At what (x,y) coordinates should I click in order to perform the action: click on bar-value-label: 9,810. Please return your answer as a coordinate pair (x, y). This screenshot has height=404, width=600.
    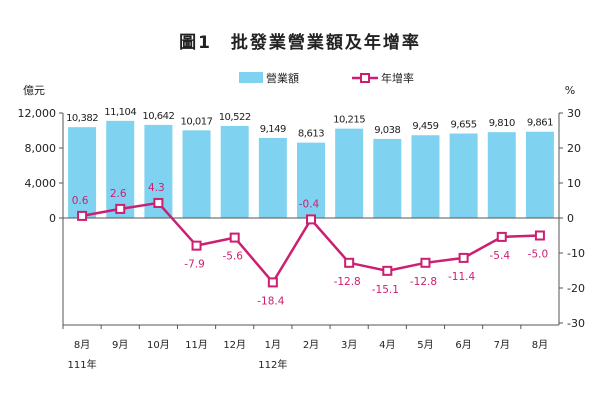
    Looking at the image, I should click on (502, 123).